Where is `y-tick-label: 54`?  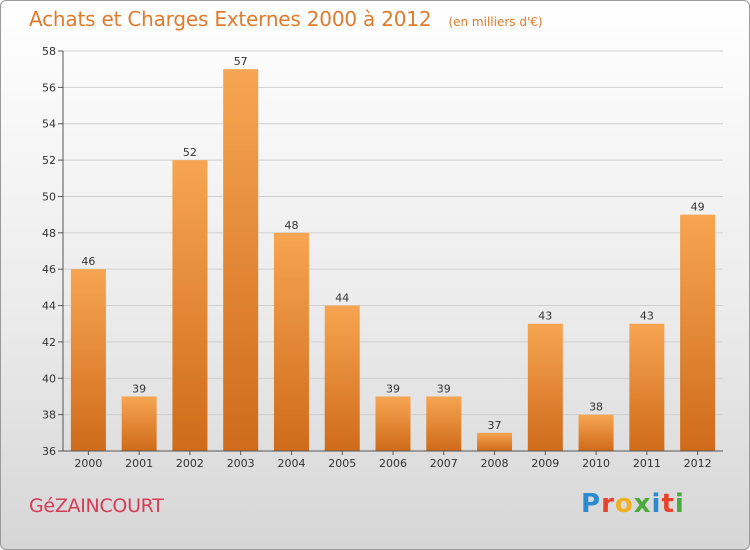
y-tick-label: 54 is located at coordinates (49, 124).